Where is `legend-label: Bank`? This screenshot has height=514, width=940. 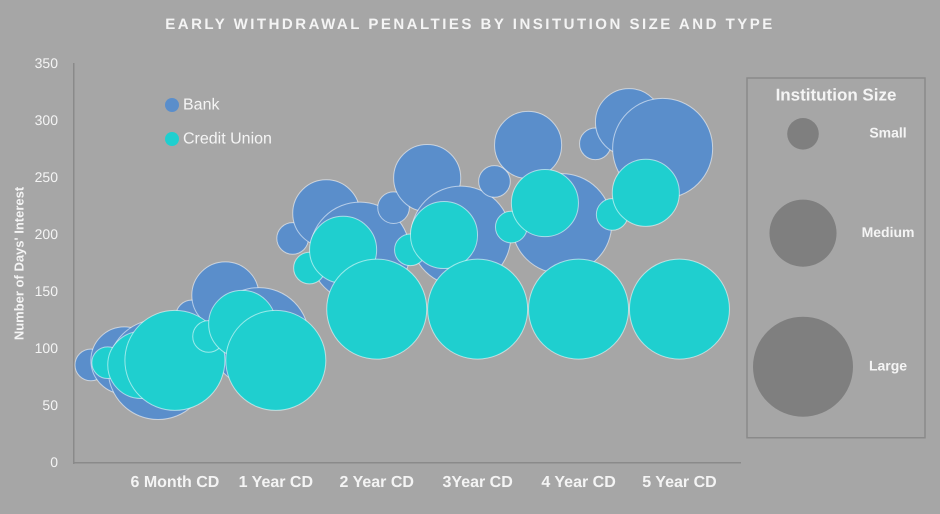
legend-label: Bank is located at coordinates (201, 105).